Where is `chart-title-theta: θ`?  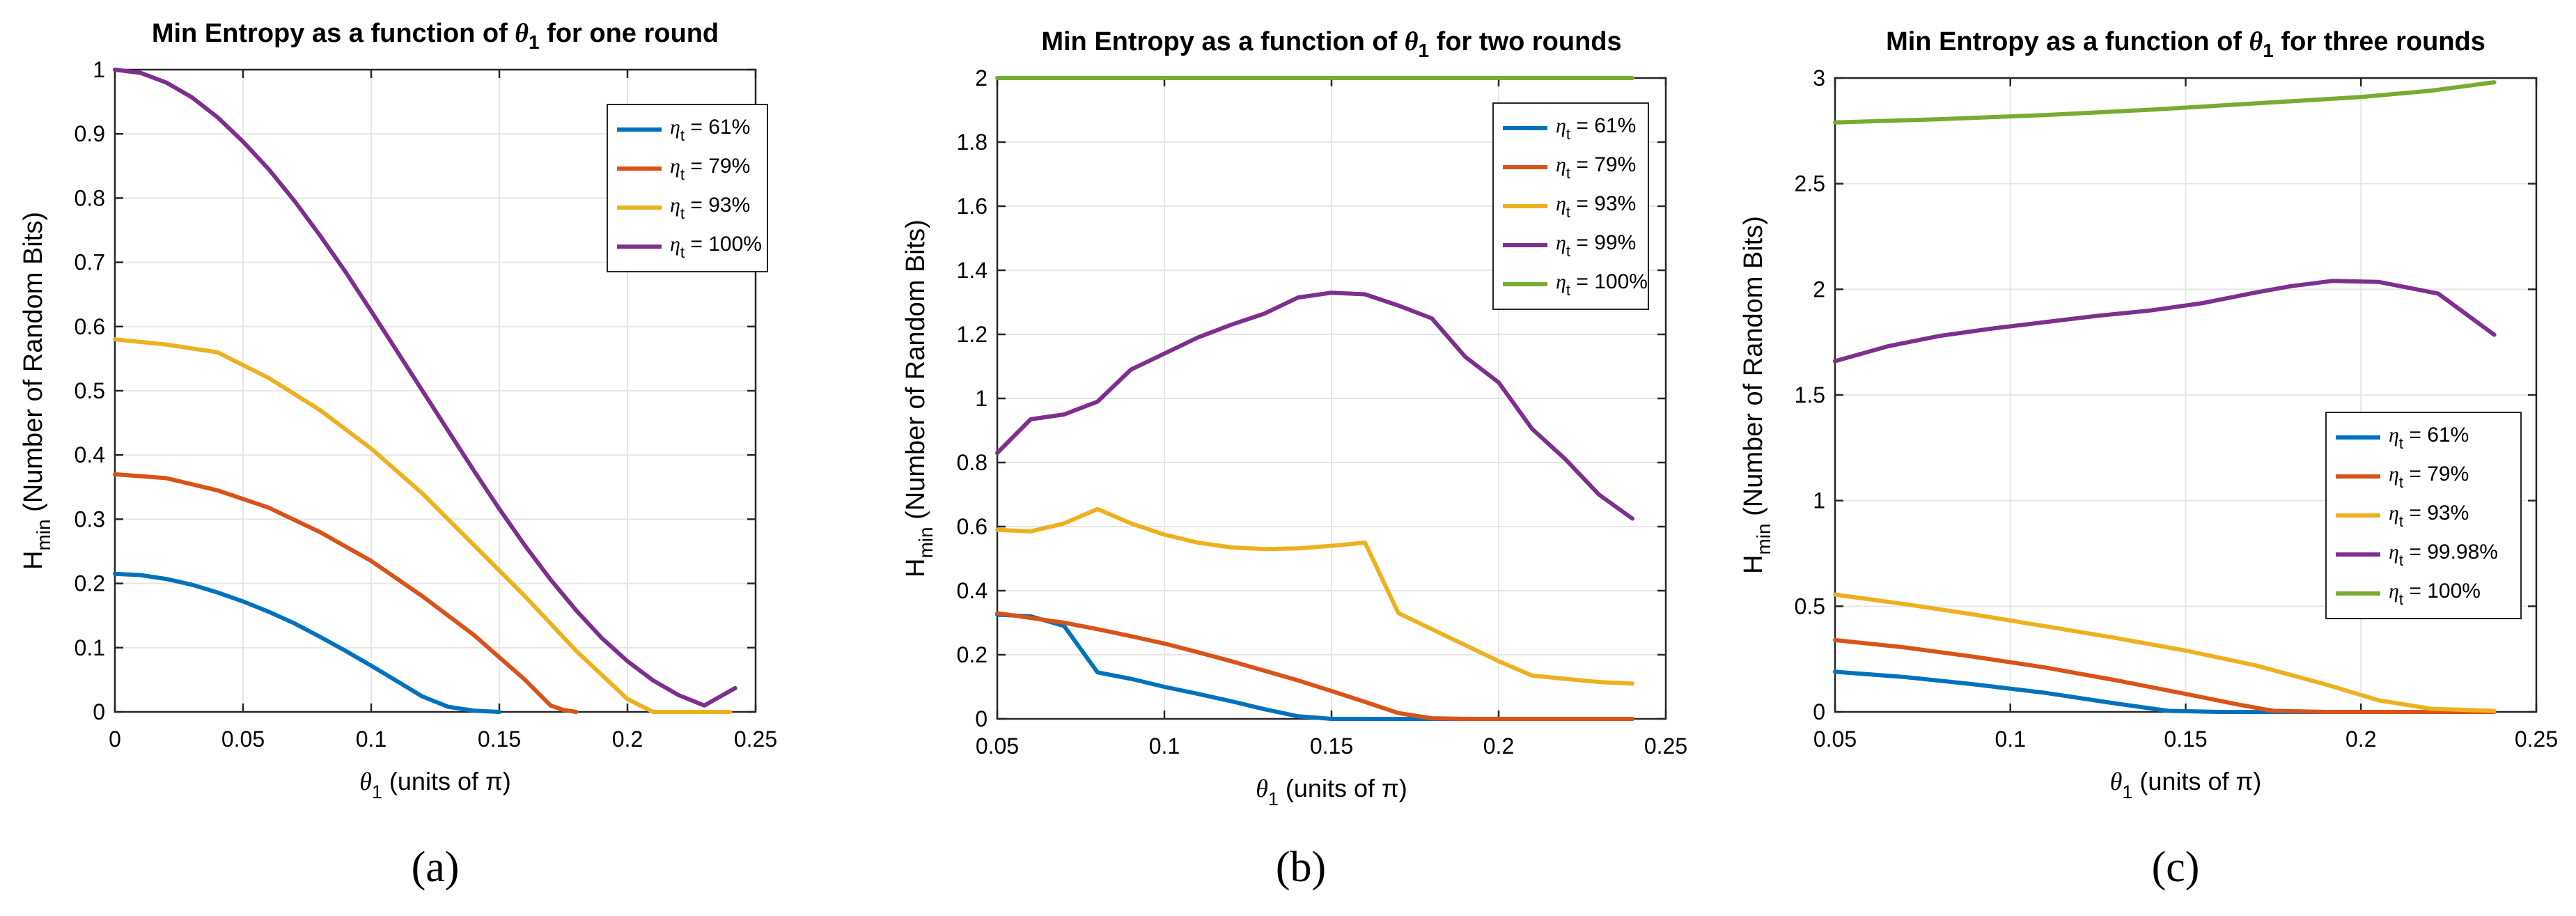
chart-title-theta: θ is located at coordinates (522, 33).